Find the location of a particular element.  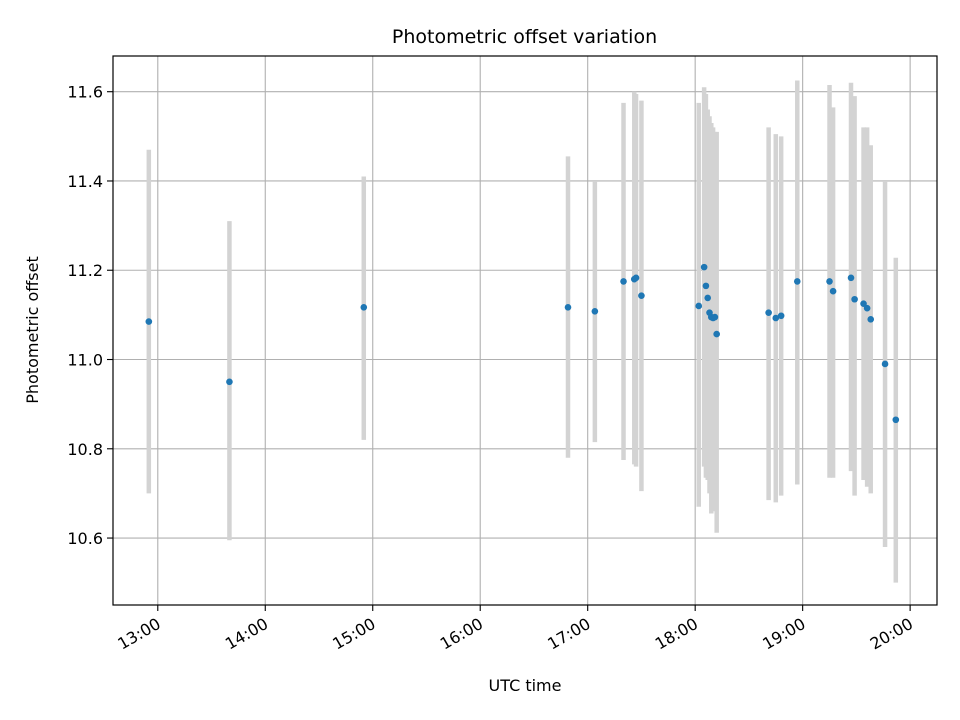

y-tick-label: 10.8 is located at coordinates (85, 449).